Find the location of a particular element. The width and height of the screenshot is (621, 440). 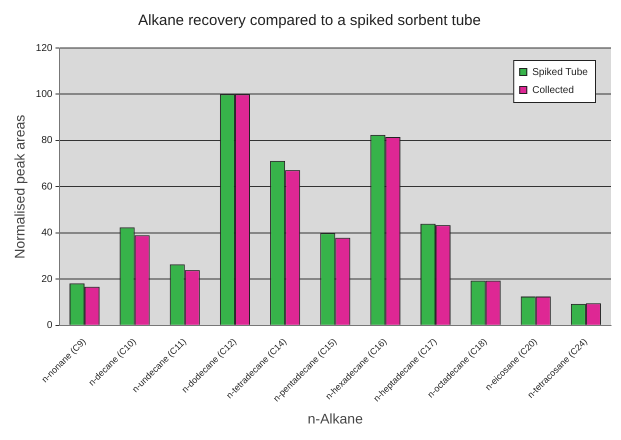

legend-label: Spiked Tube is located at coordinates (560, 72).